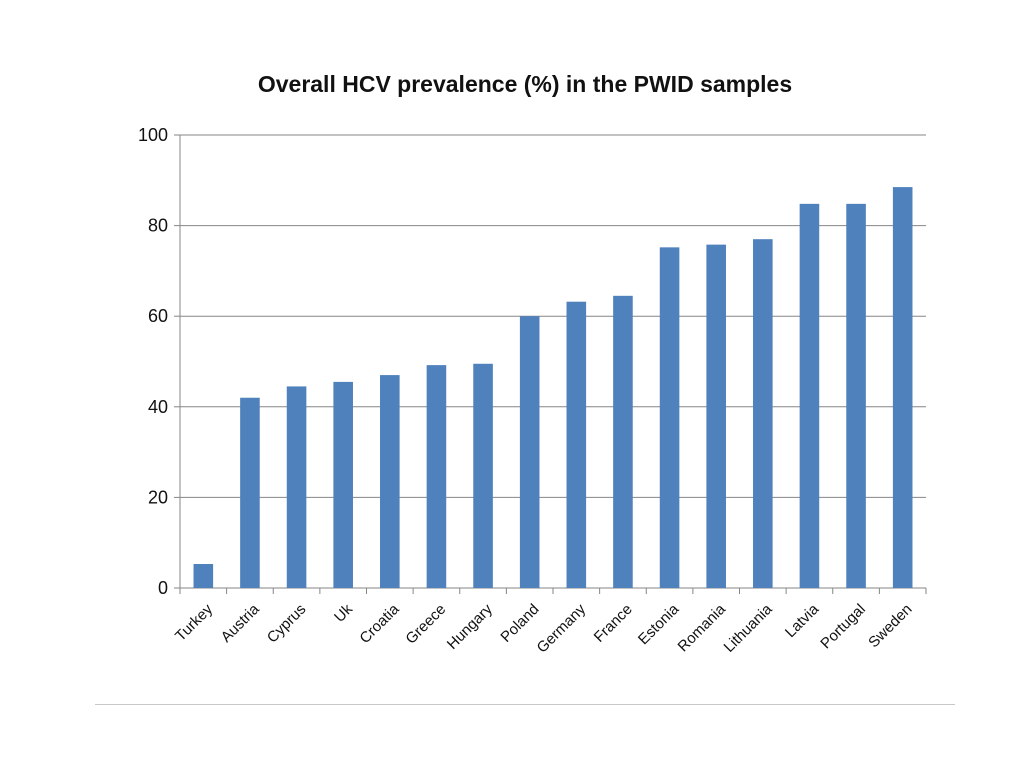  What do you see at coordinates (702, 627) in the screenshot?
I see `x-tick-label: Romania` at bounding box center [702, 627].